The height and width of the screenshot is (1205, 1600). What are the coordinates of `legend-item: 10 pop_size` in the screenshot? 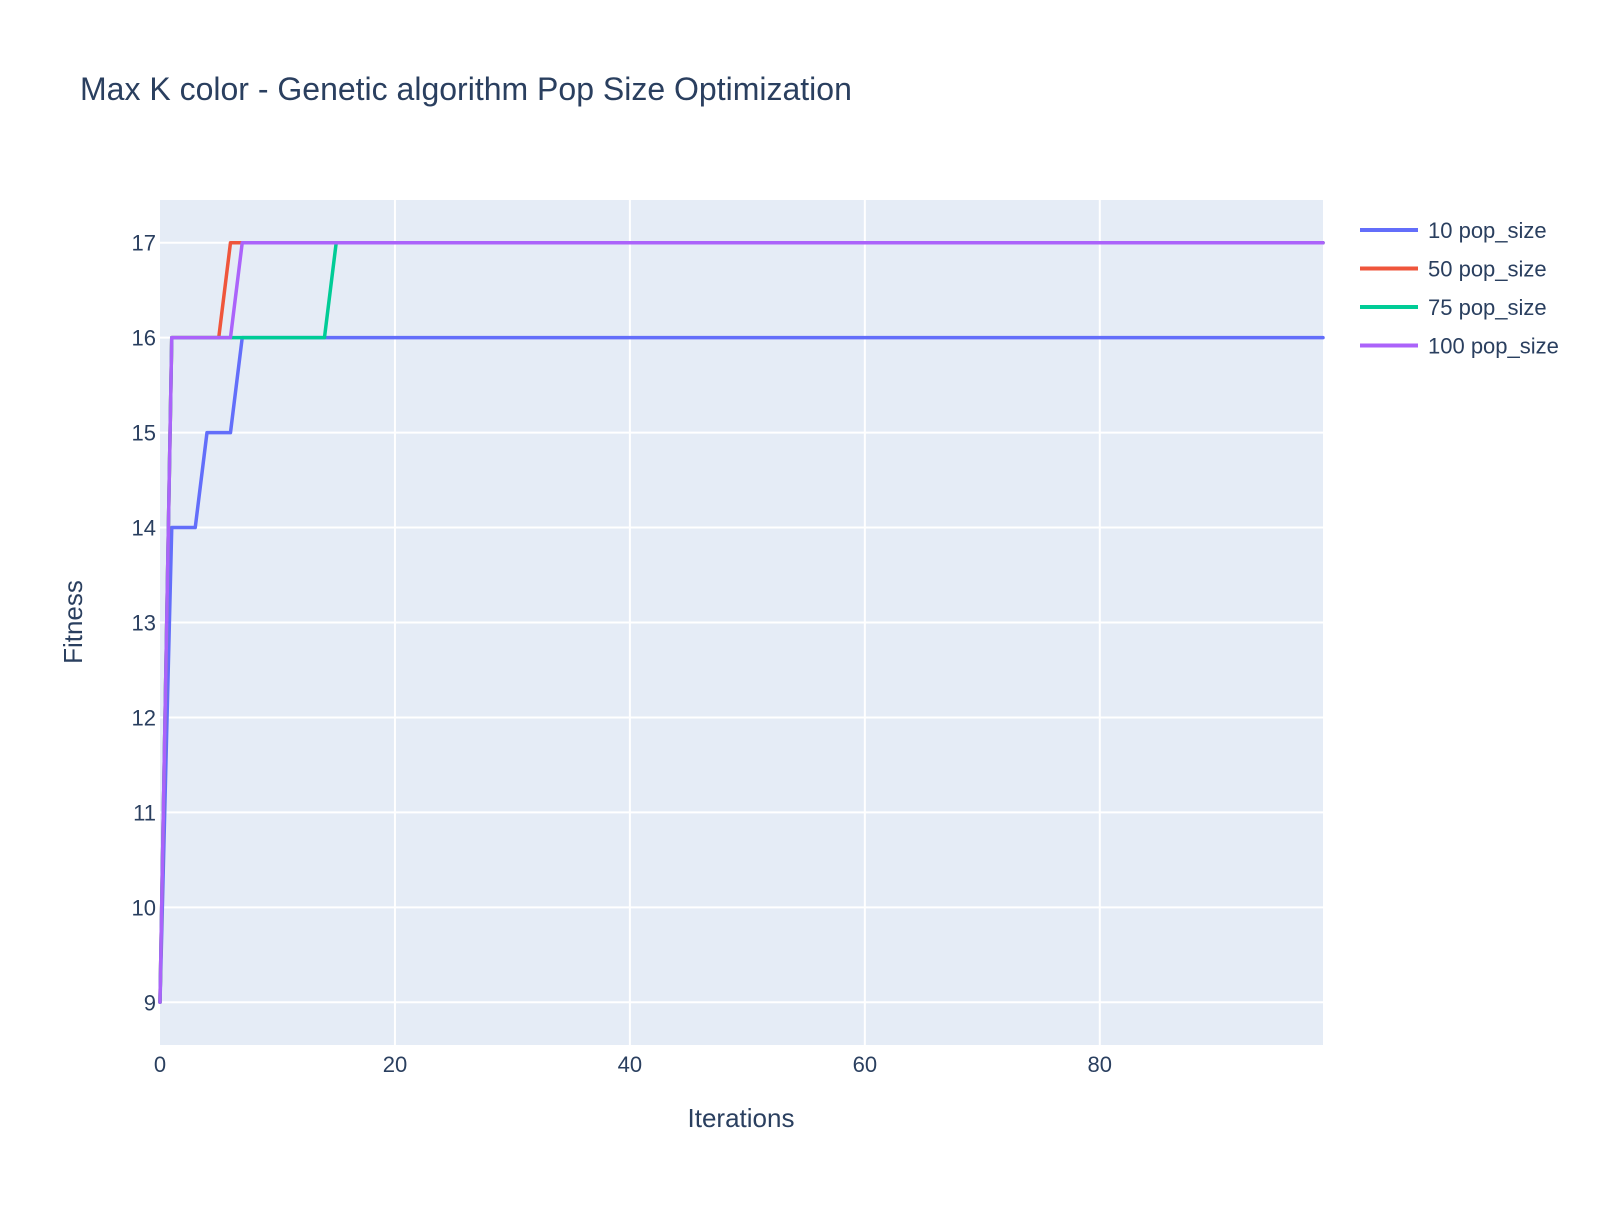 It's located at (1453, 230).